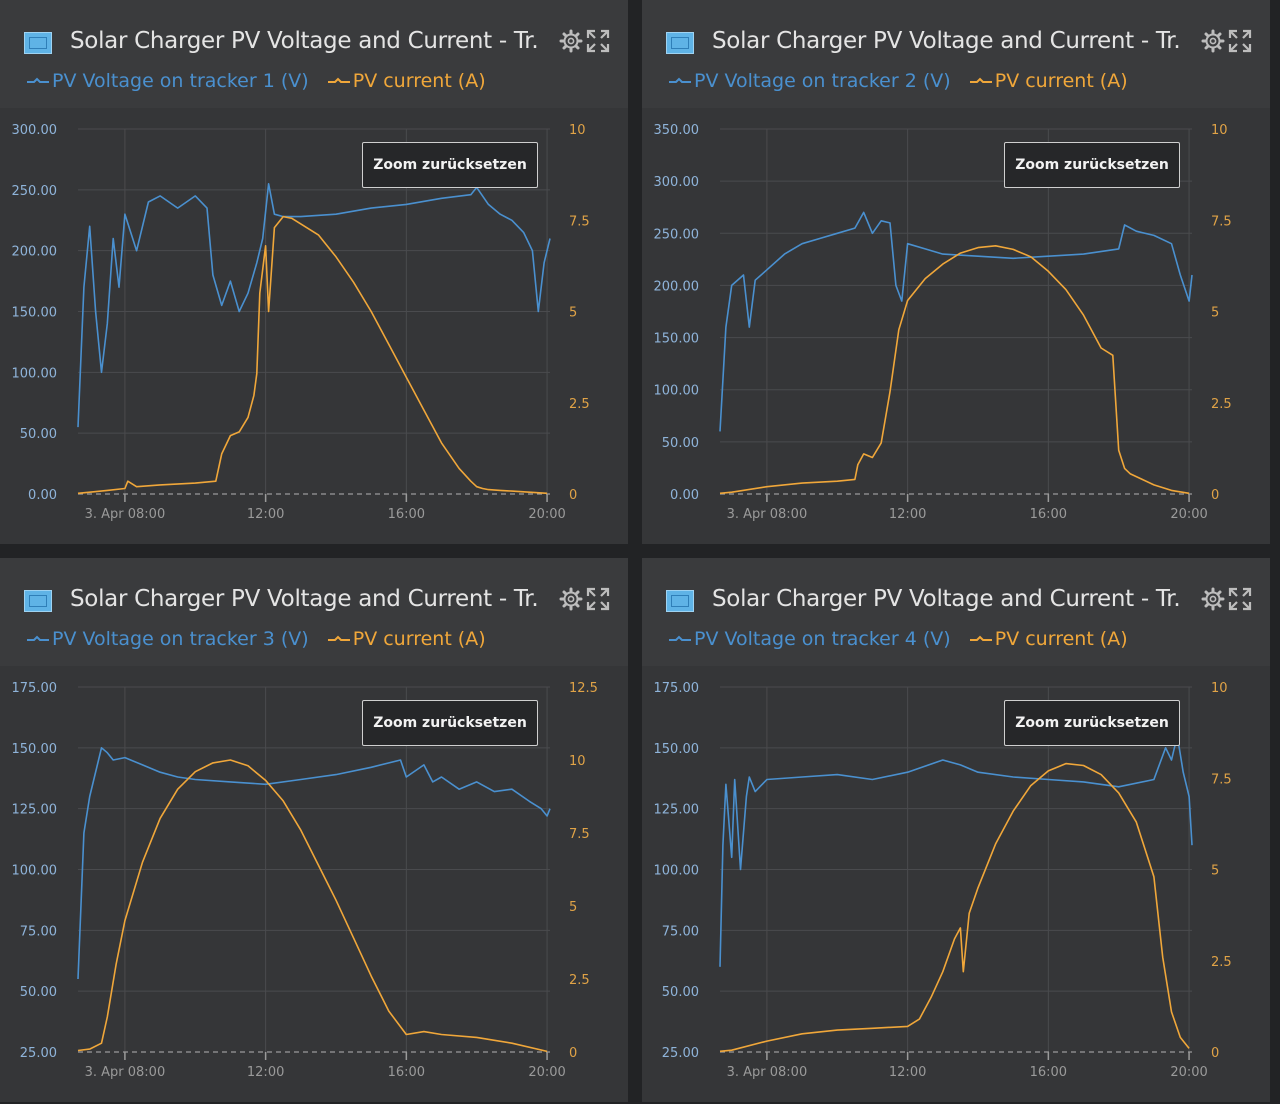  I want to click on legend-voltage: PV Voltage on tracker 2 (V), so click(809, 81).